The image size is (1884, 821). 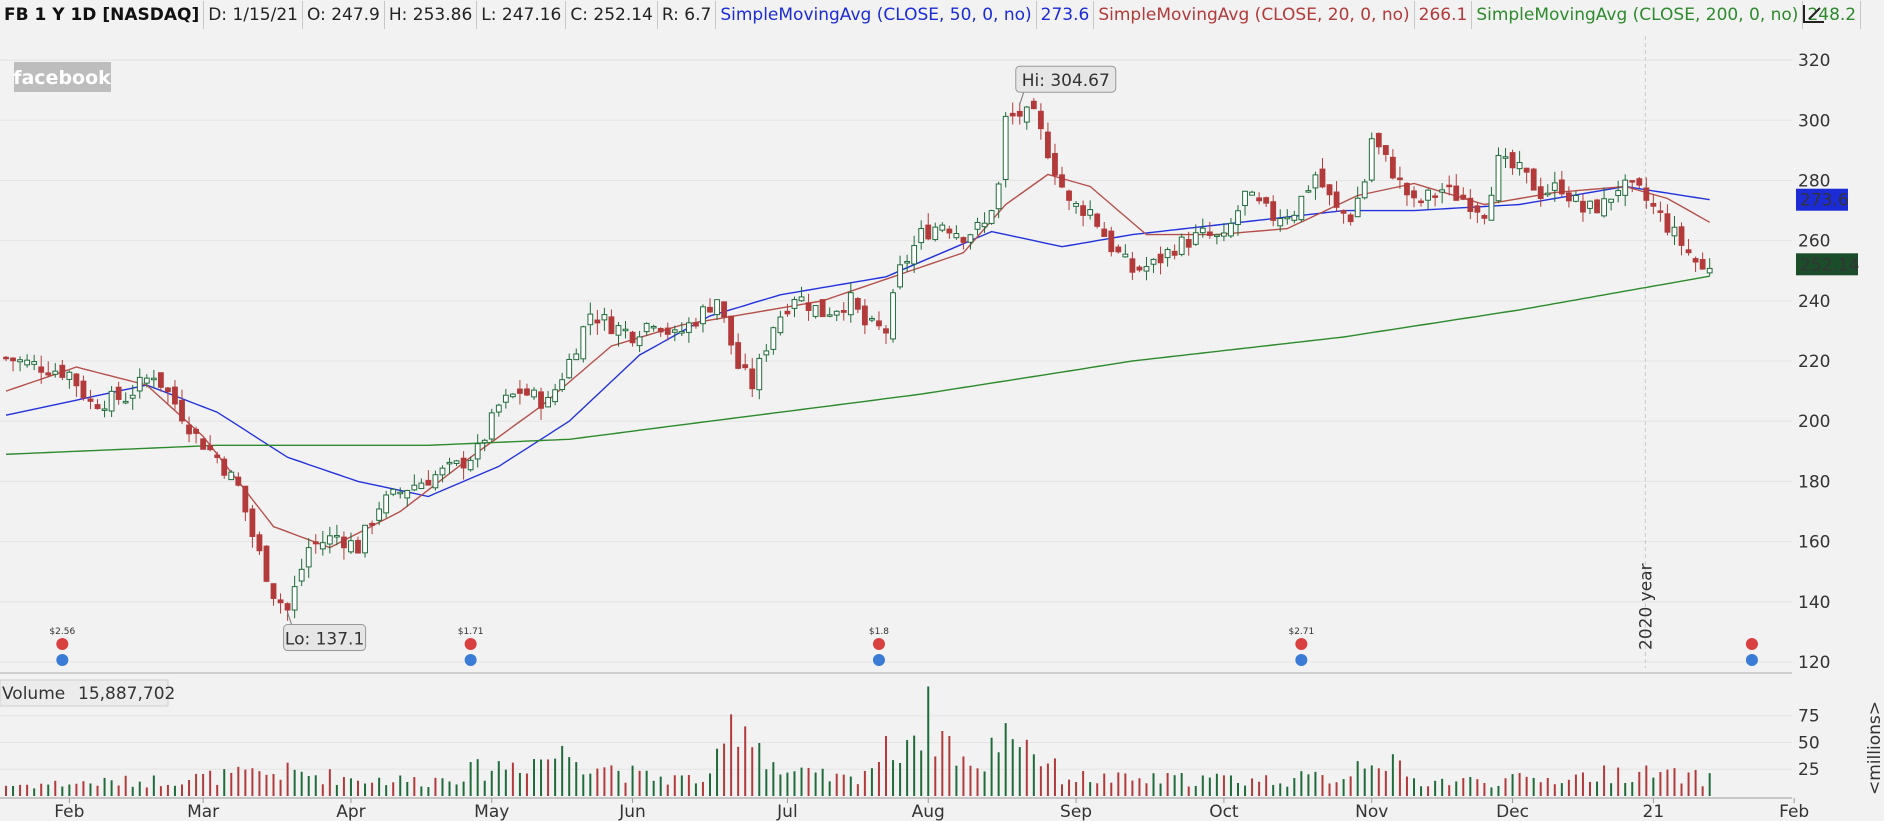 I want to click on volume-label-box, so click(x=84, y=693).